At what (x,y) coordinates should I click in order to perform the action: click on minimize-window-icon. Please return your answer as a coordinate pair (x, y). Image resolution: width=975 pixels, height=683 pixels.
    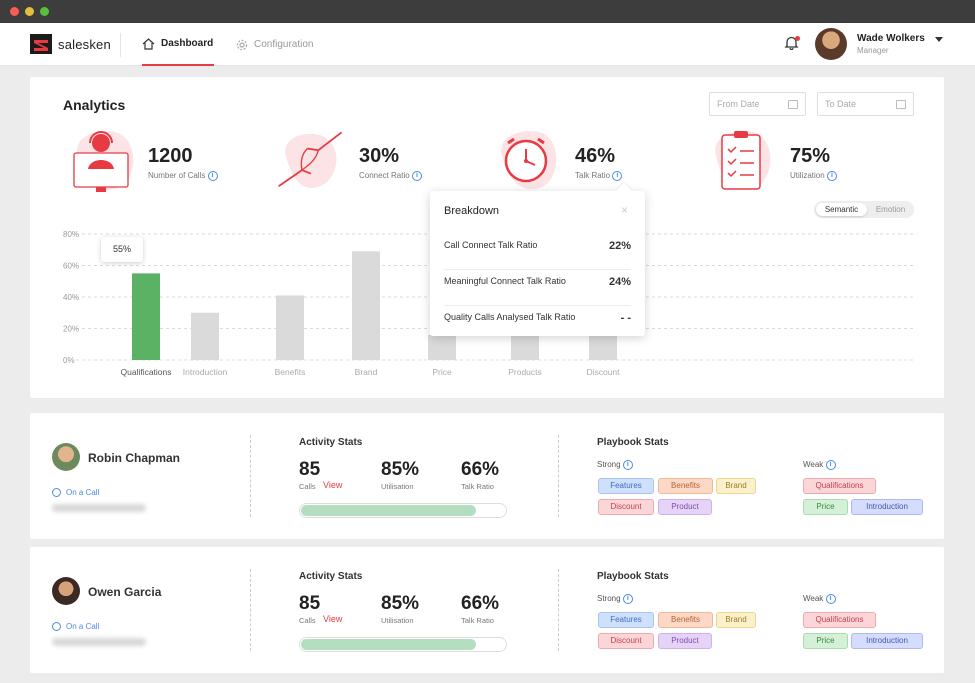
    Looking at the image, I should click on (29, 11).